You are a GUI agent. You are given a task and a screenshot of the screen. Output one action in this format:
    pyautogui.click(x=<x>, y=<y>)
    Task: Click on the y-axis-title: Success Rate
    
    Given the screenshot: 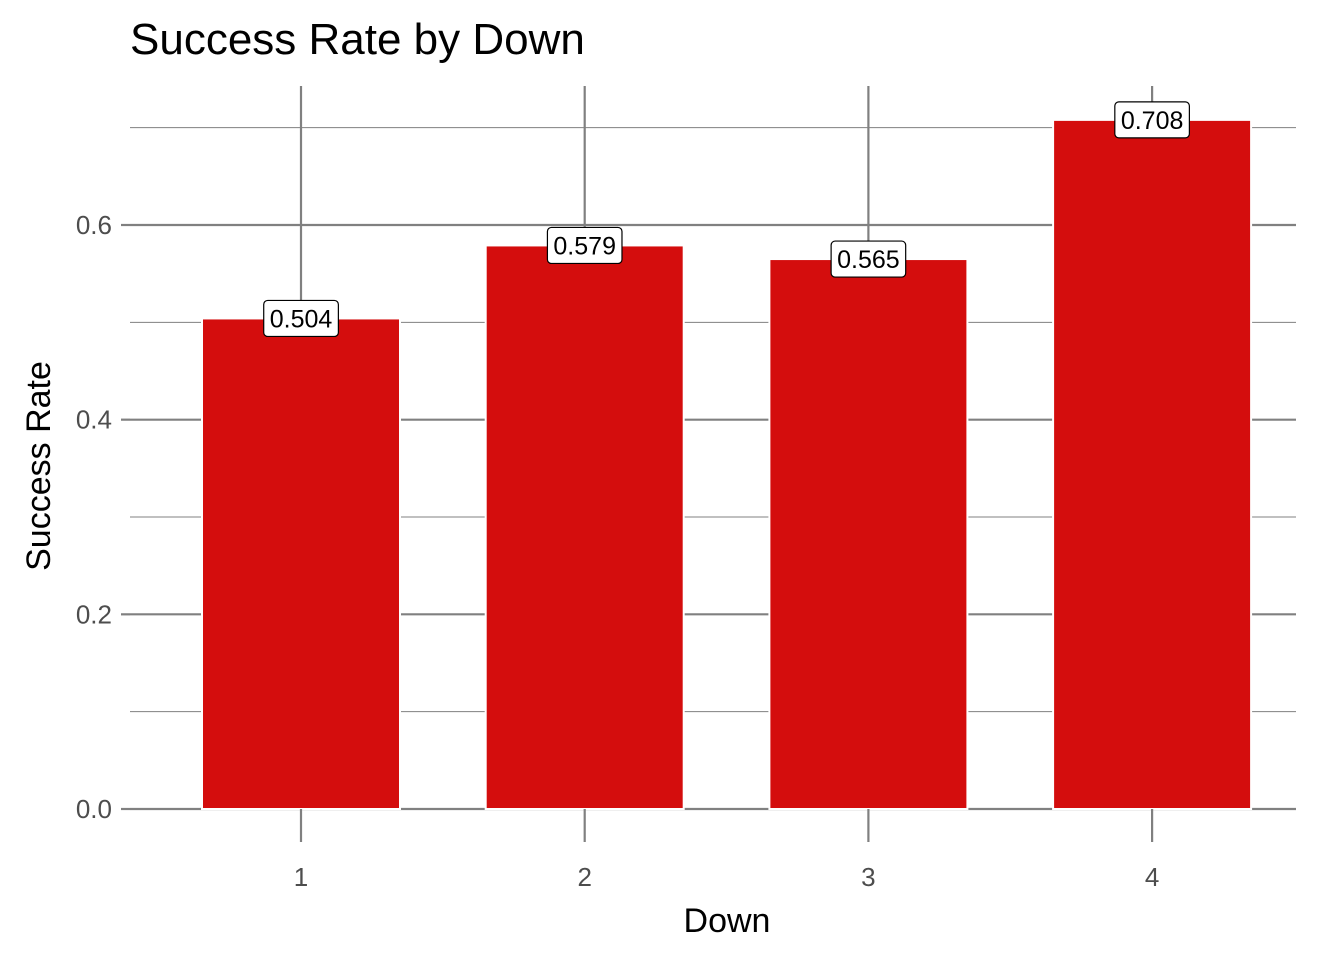 What is the action you would take?
    pyautogui.click(x=39, y=466)
    